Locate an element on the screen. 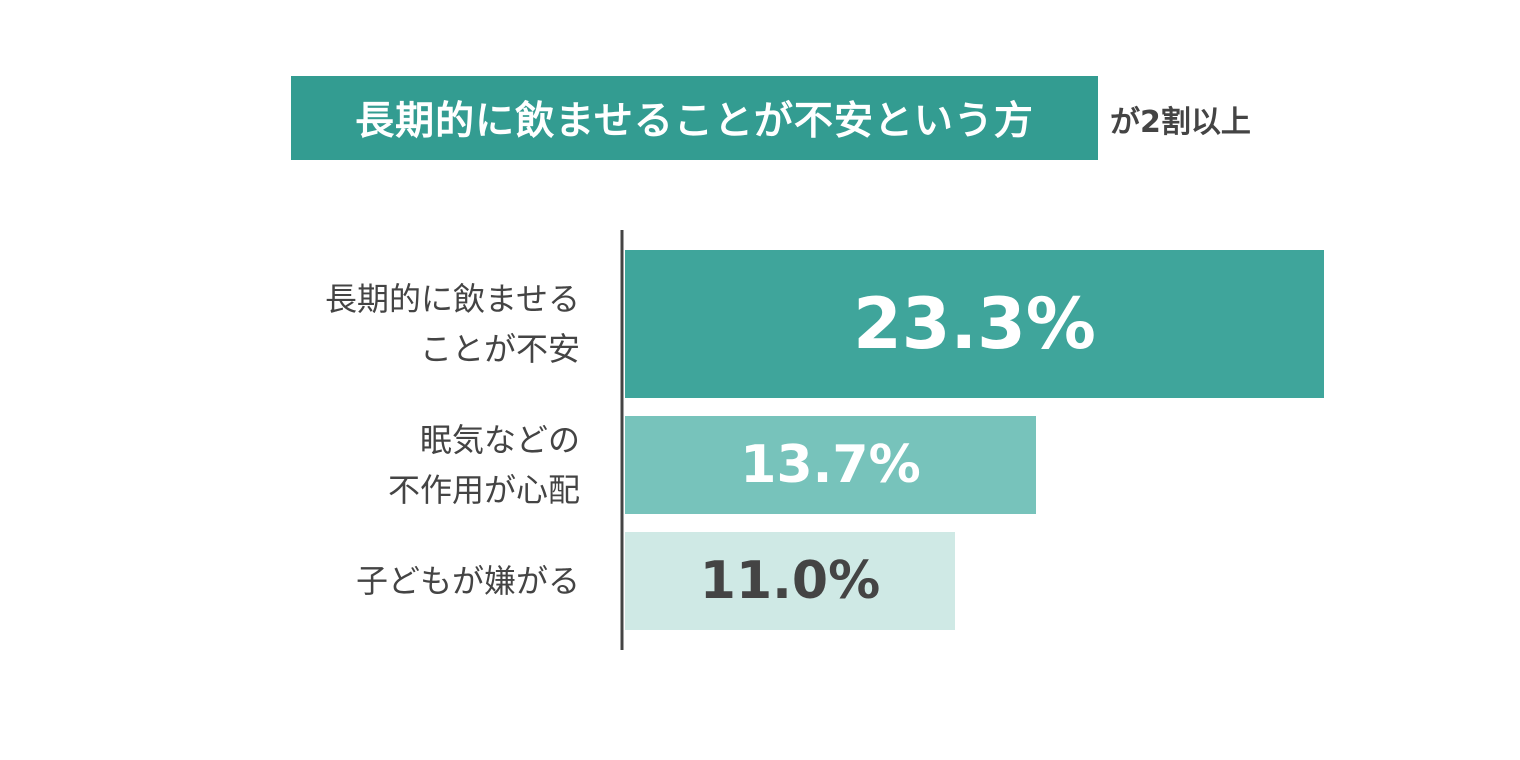 The image size is (1520, 760). value-label-3: 11.0% is located at coordinates (790, 581).